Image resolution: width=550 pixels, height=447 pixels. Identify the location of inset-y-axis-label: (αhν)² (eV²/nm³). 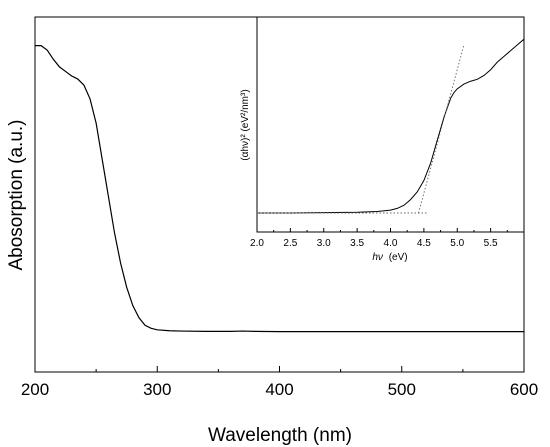
(245, 124).